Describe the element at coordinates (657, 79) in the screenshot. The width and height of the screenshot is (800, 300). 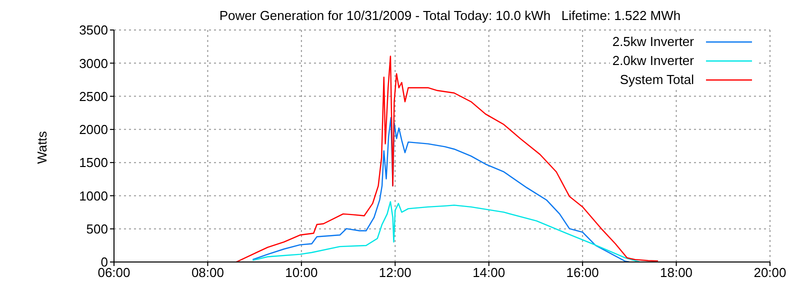
I see `legend-label: System Total` at that location.